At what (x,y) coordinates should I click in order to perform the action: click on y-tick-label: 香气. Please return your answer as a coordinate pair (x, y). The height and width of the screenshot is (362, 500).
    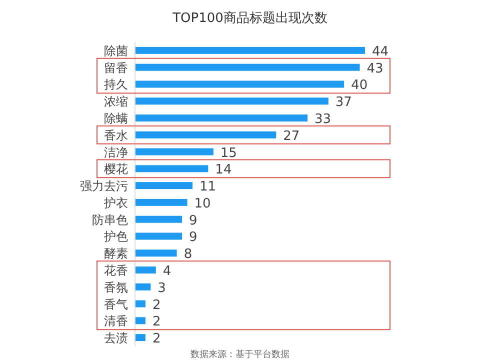
    Looking at the image, I should click on (116, 304).